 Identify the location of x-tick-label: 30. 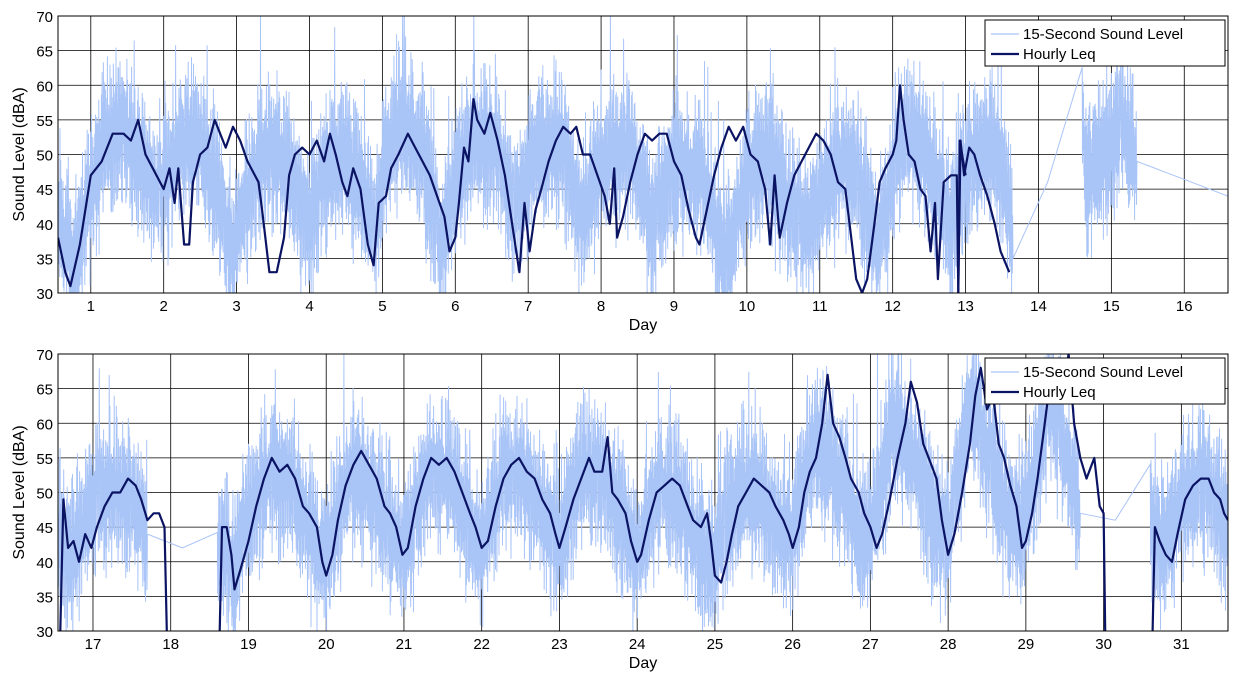
(1103, 644).